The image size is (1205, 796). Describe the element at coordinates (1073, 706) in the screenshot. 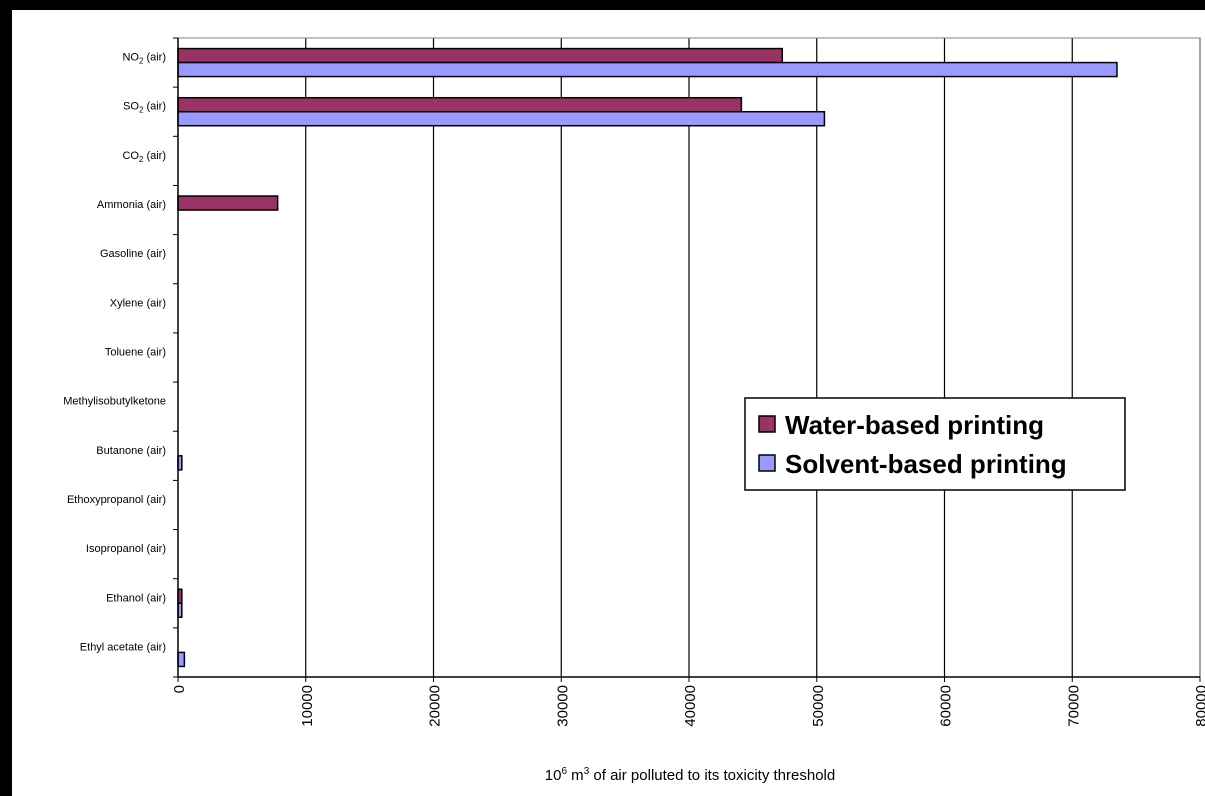

I see `x-tick-label: 70000` at that location.